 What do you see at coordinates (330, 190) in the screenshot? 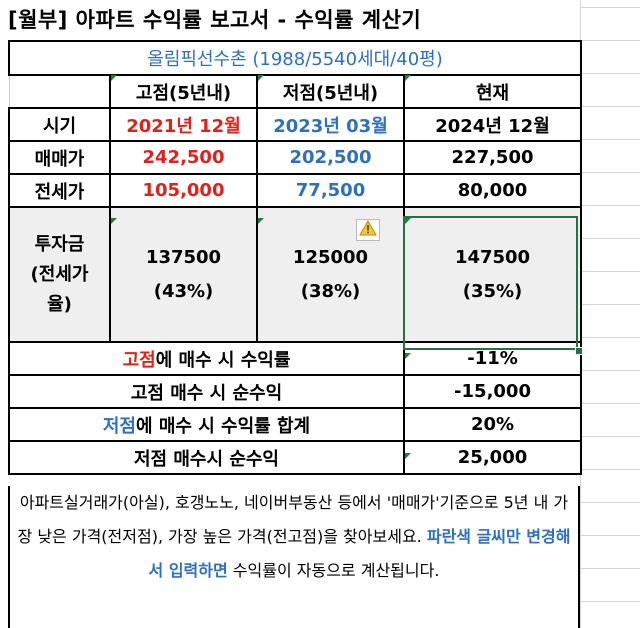
I see `cell-jeonse-low: 77,500` at bounding box center [330, 190].